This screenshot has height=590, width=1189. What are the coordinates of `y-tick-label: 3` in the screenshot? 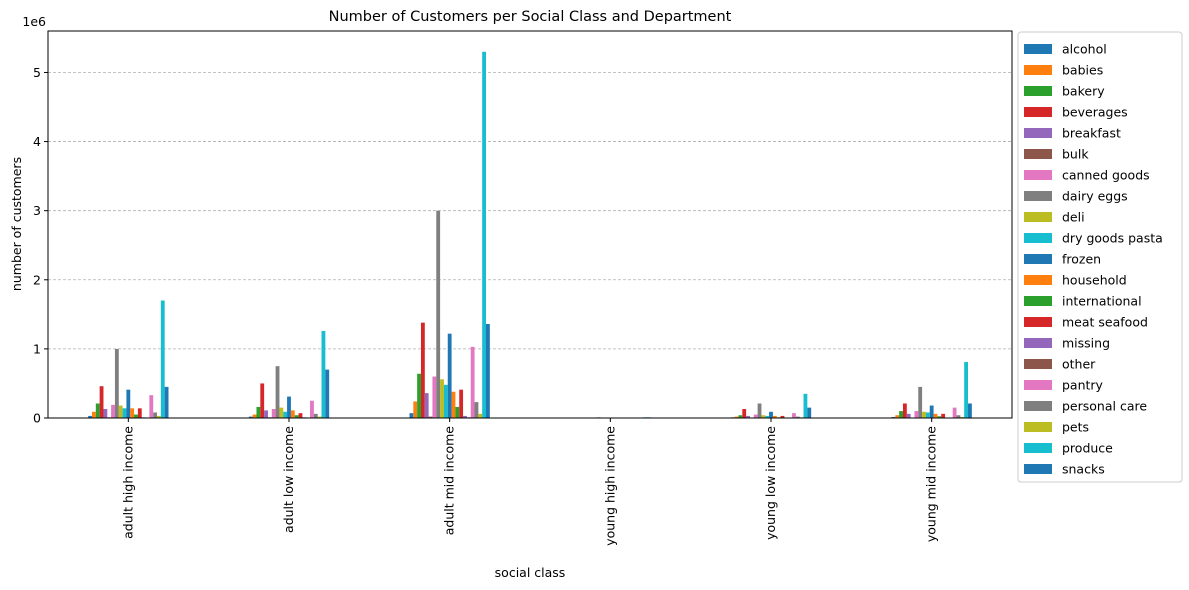 It's located at (37, 210).